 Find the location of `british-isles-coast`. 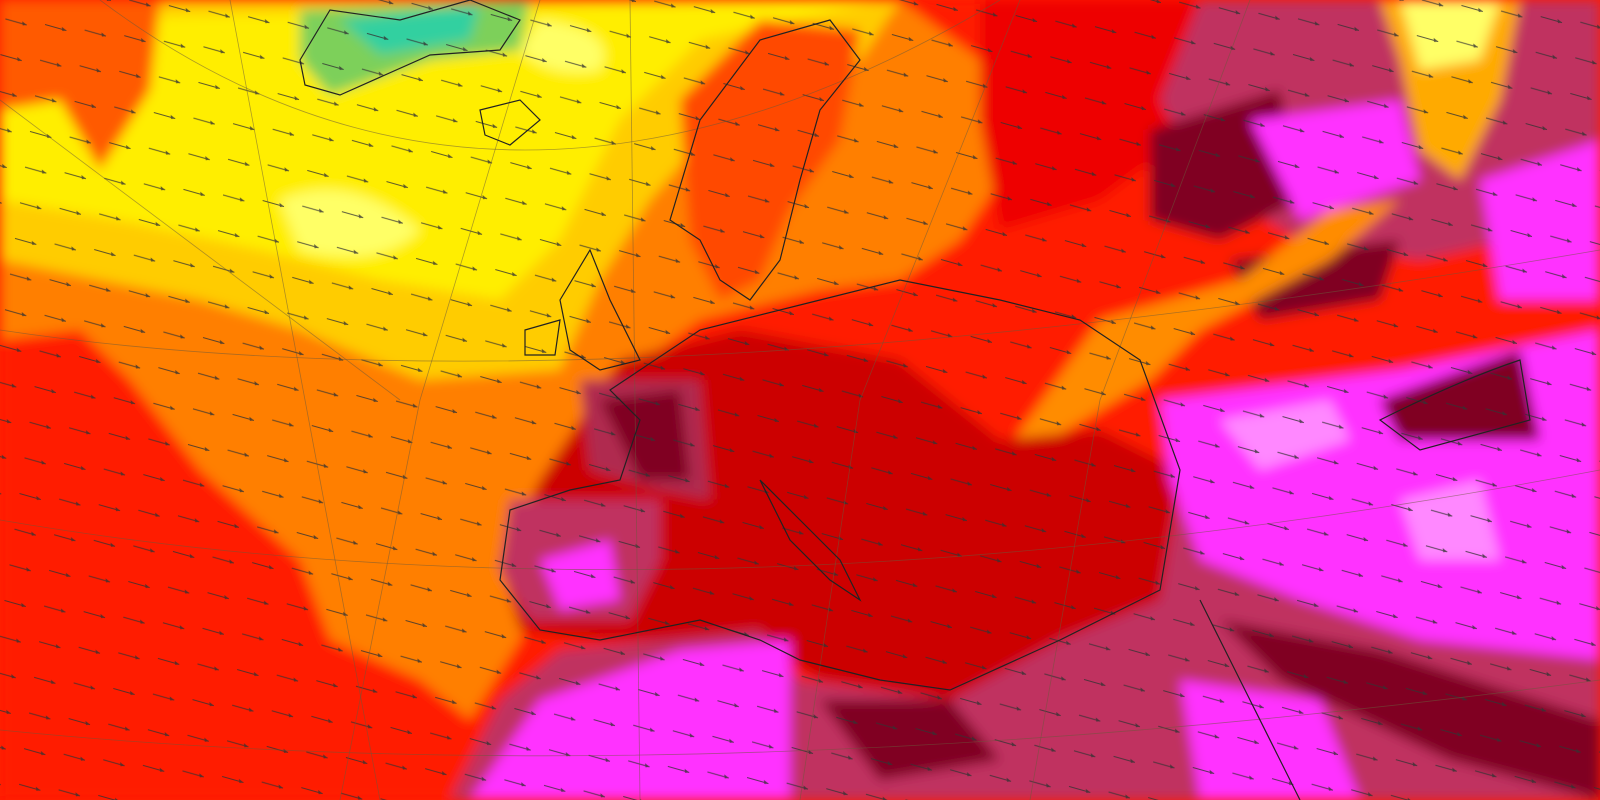

british-isles-coast is located at coordinates (582, 309).